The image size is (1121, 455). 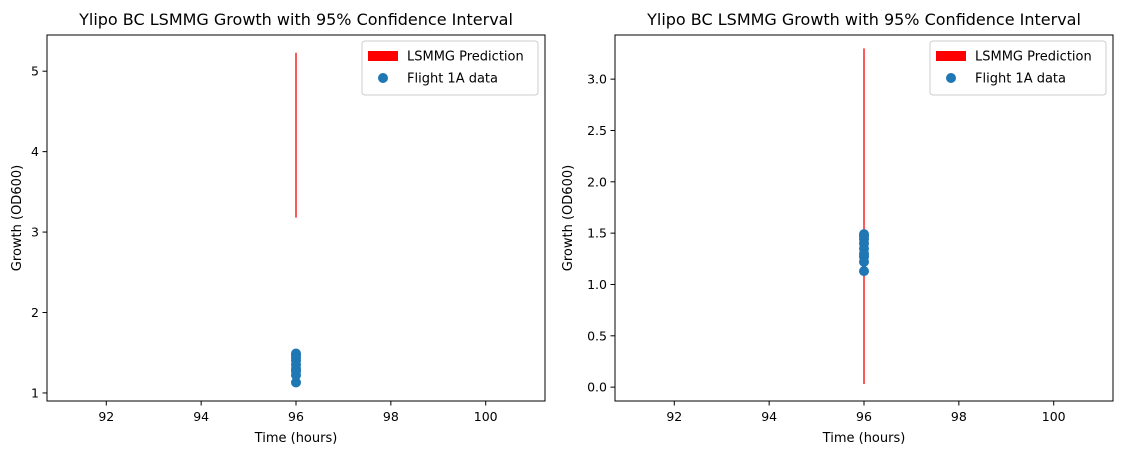 I want to click on y-tick-label: 4, so click(x=35, y=151).